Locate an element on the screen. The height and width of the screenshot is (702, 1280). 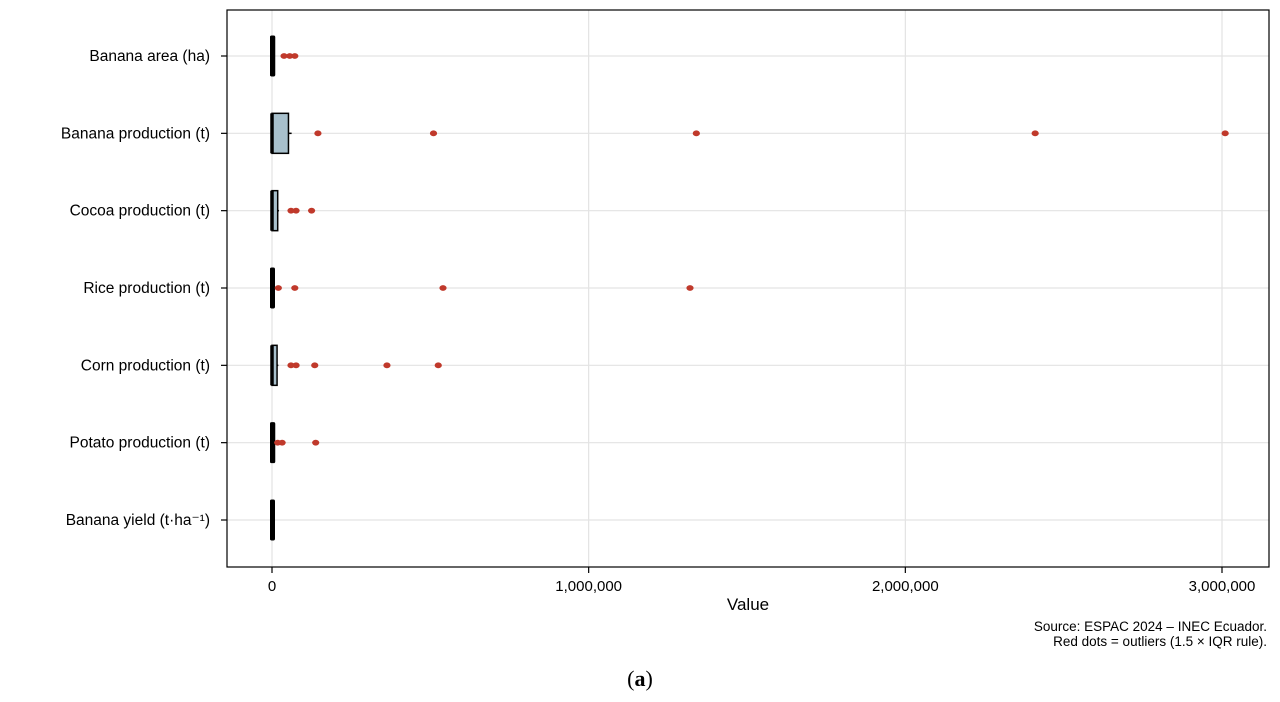
category-label: Banana area (ha) is located at coordinates (149, 56).